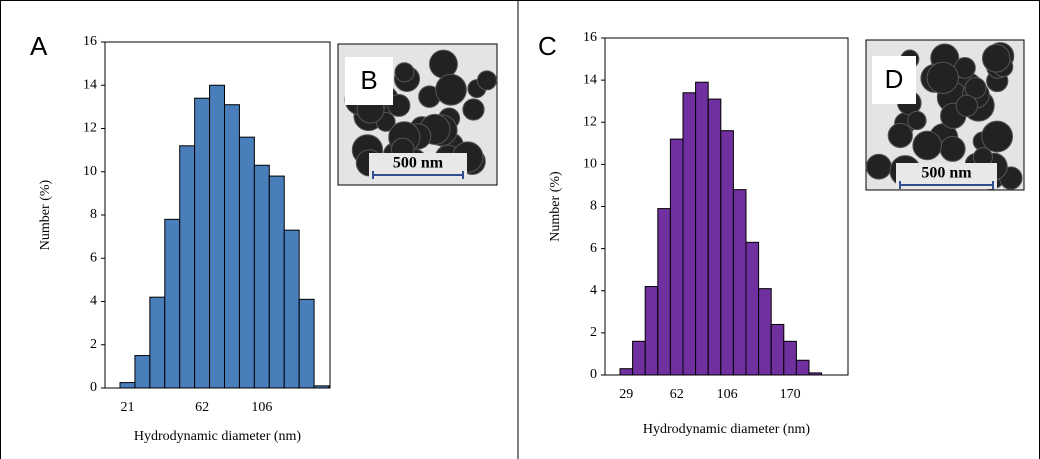  Describe the element at coordinates (626, 394) in the screenshot. I see `x-tick-label: 29` at that location.